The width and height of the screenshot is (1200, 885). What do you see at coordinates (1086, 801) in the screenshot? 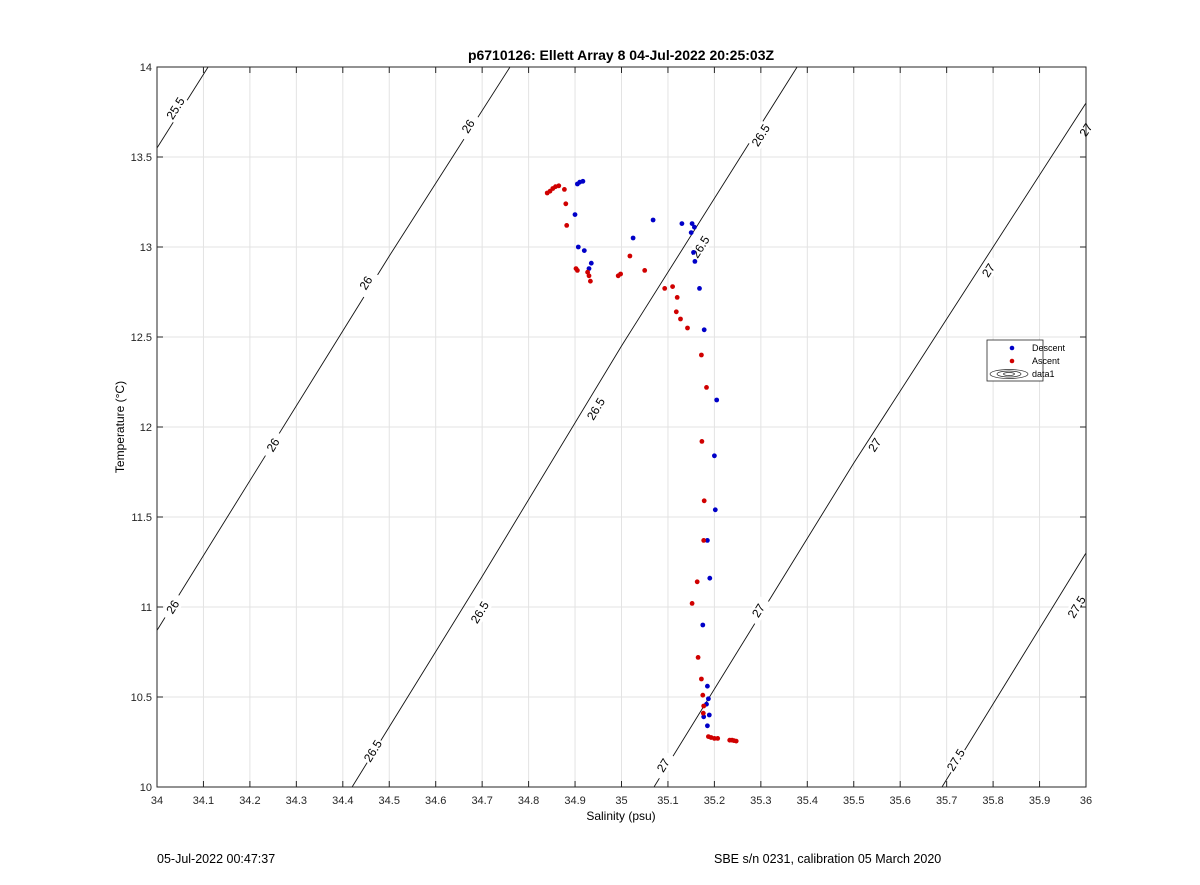
I see `x-tick-label: 36` at bounding box center [1086, 801].